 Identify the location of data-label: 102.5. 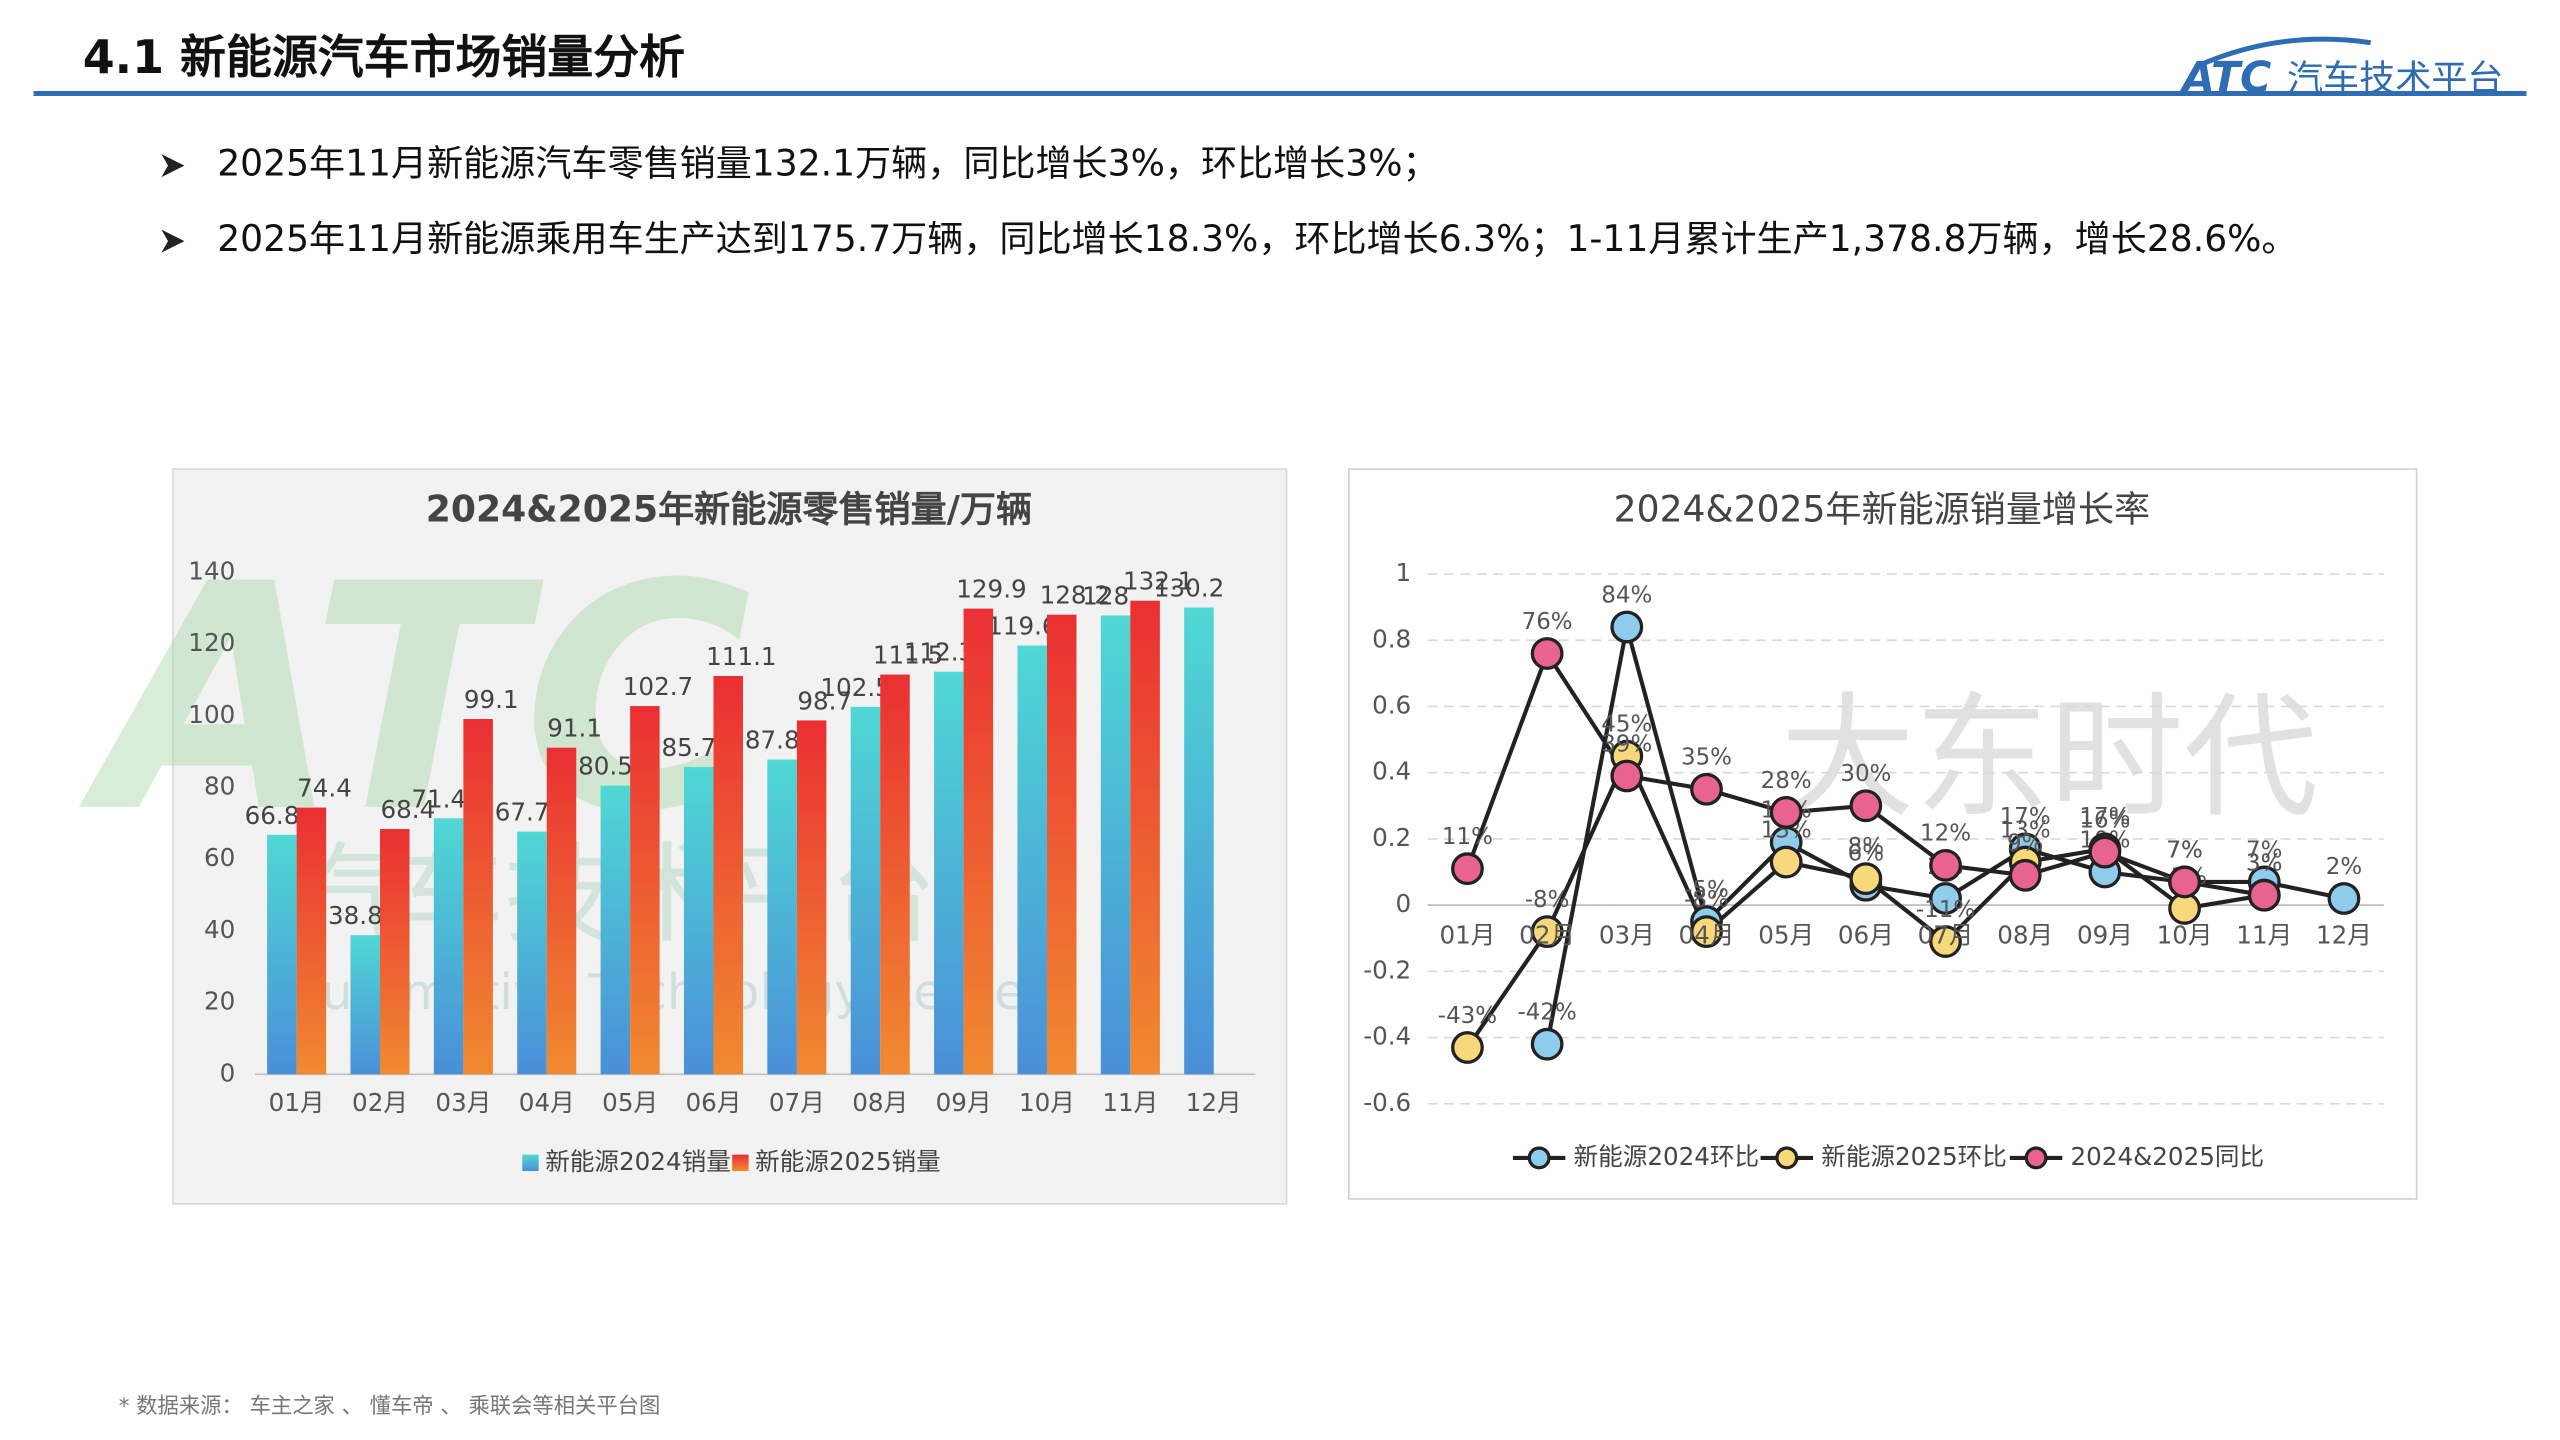
(855, 687).